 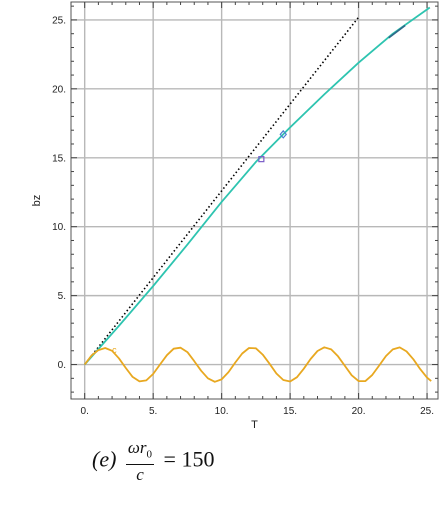 What do you see at coordinates (114, 350) in the screenshot?
I see `curve-label: c` at bounding box center [114, 350].